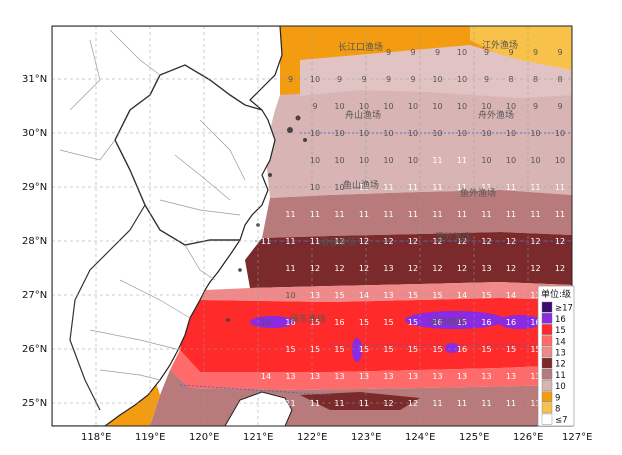 The image size is (622, 455). Describe the element at coordinates (560, 376) in the screenshot. I see `legend-label: 11` at that location.